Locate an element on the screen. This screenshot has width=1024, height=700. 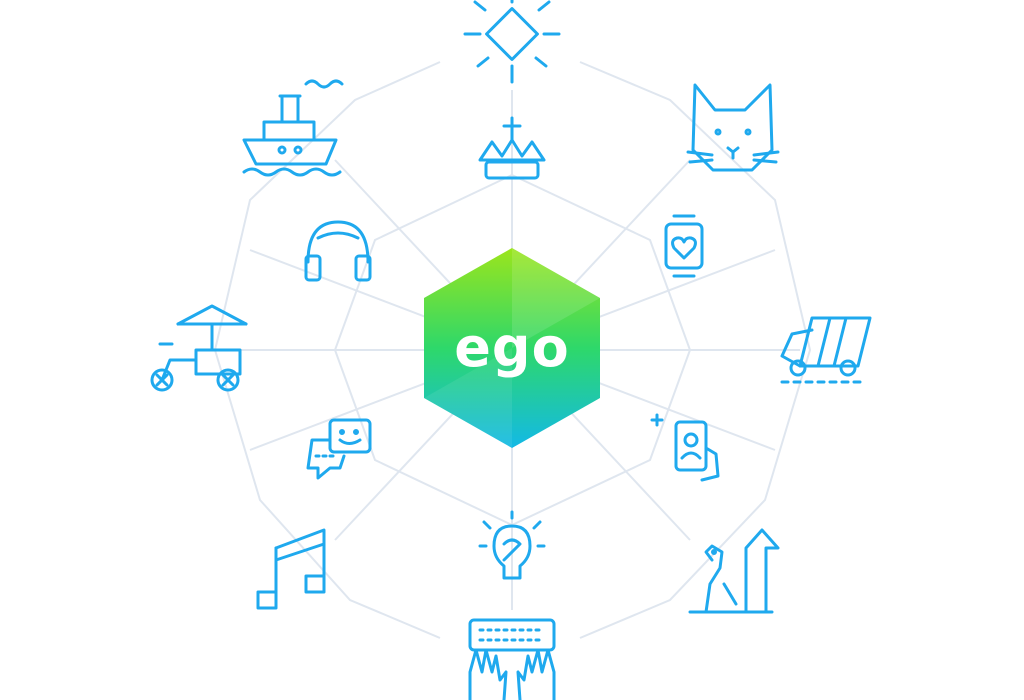
cat-icon is located at coordinates (733, 127).